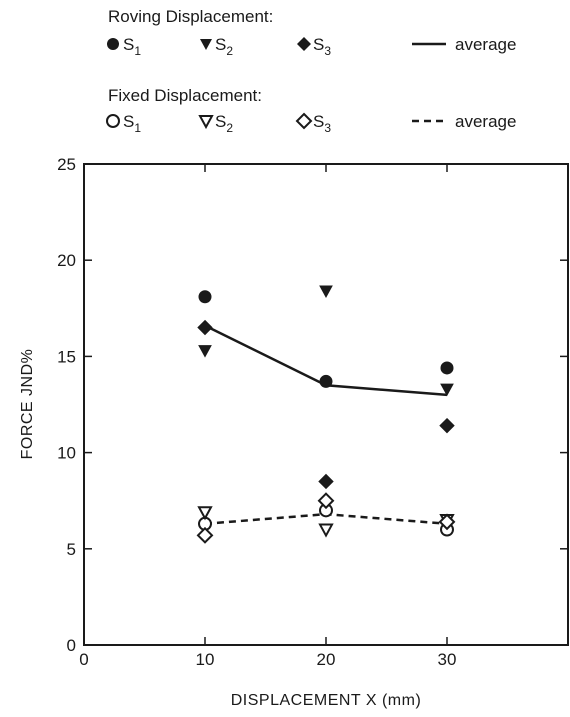 Image resolution: width=570 pixels, height=717 pixels. Describe the element at coordinates (66, 356) in the screenshot. I see `y-tick-label: 15` at that location.